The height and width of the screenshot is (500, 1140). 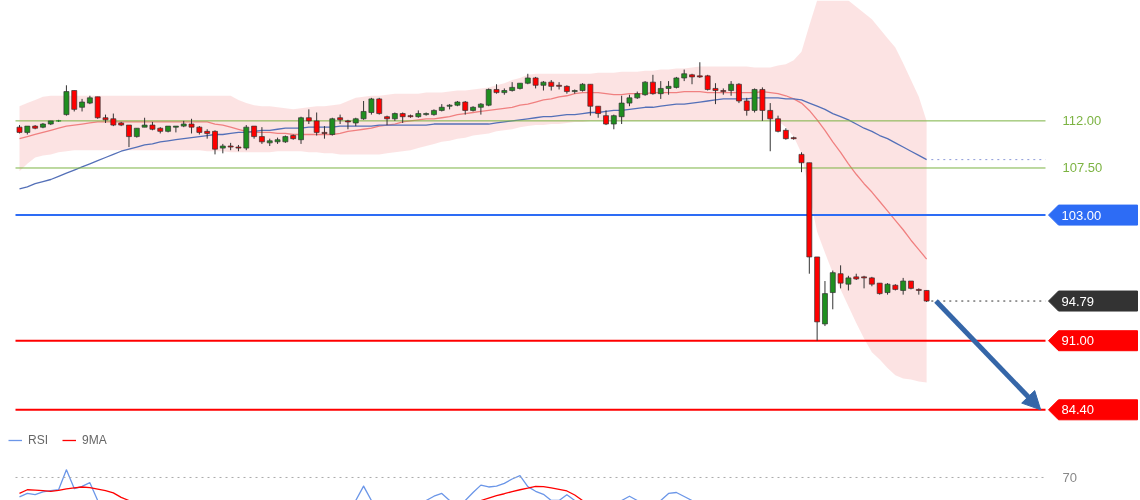 I want to click on legend-label: RSI, so click(x=38, y=440).